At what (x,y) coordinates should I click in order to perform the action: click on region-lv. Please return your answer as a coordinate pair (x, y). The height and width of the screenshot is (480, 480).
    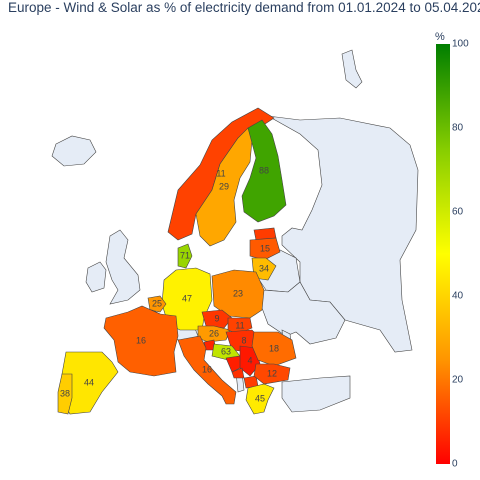
    Looking at the image, I should click on (265, 249).